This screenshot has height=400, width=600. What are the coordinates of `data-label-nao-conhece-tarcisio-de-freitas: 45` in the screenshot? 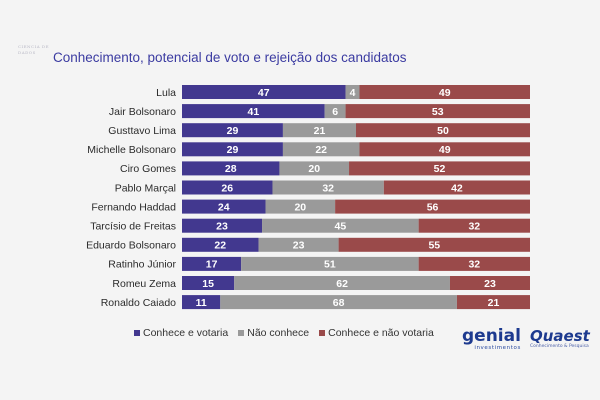 It's located at (340, 227).